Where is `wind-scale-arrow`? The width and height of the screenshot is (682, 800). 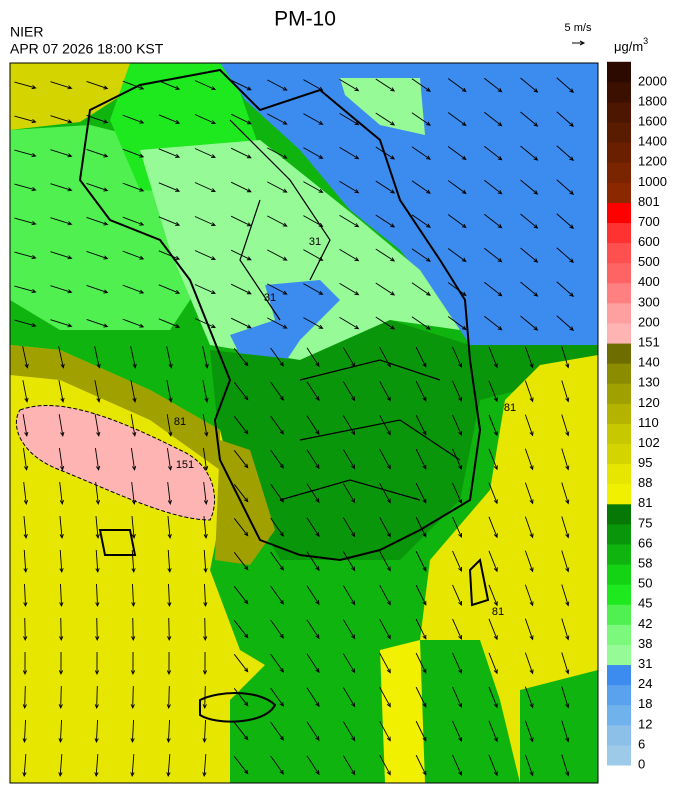
wind-scale-arrow is located at coordinates (579, 43).